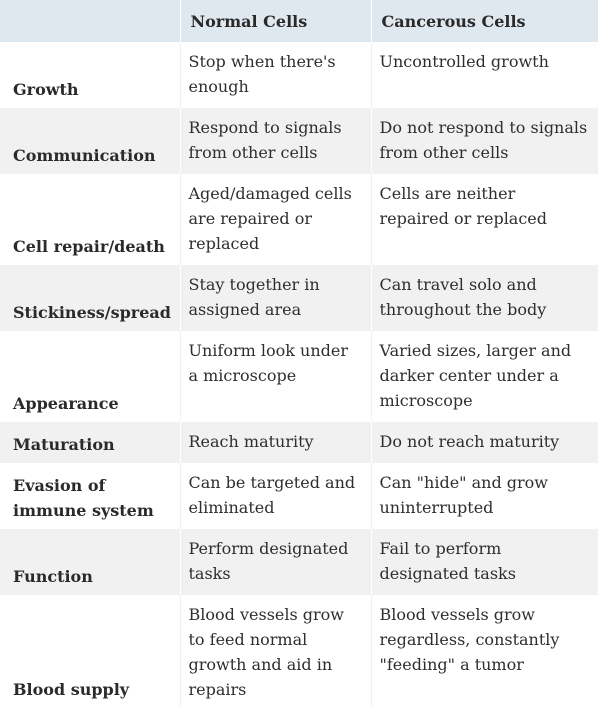 Image resolution: width=598 pixels, height=708 pixels. I want to click on header-cell-normal-cells: Normal Cells, so click(276, 21).